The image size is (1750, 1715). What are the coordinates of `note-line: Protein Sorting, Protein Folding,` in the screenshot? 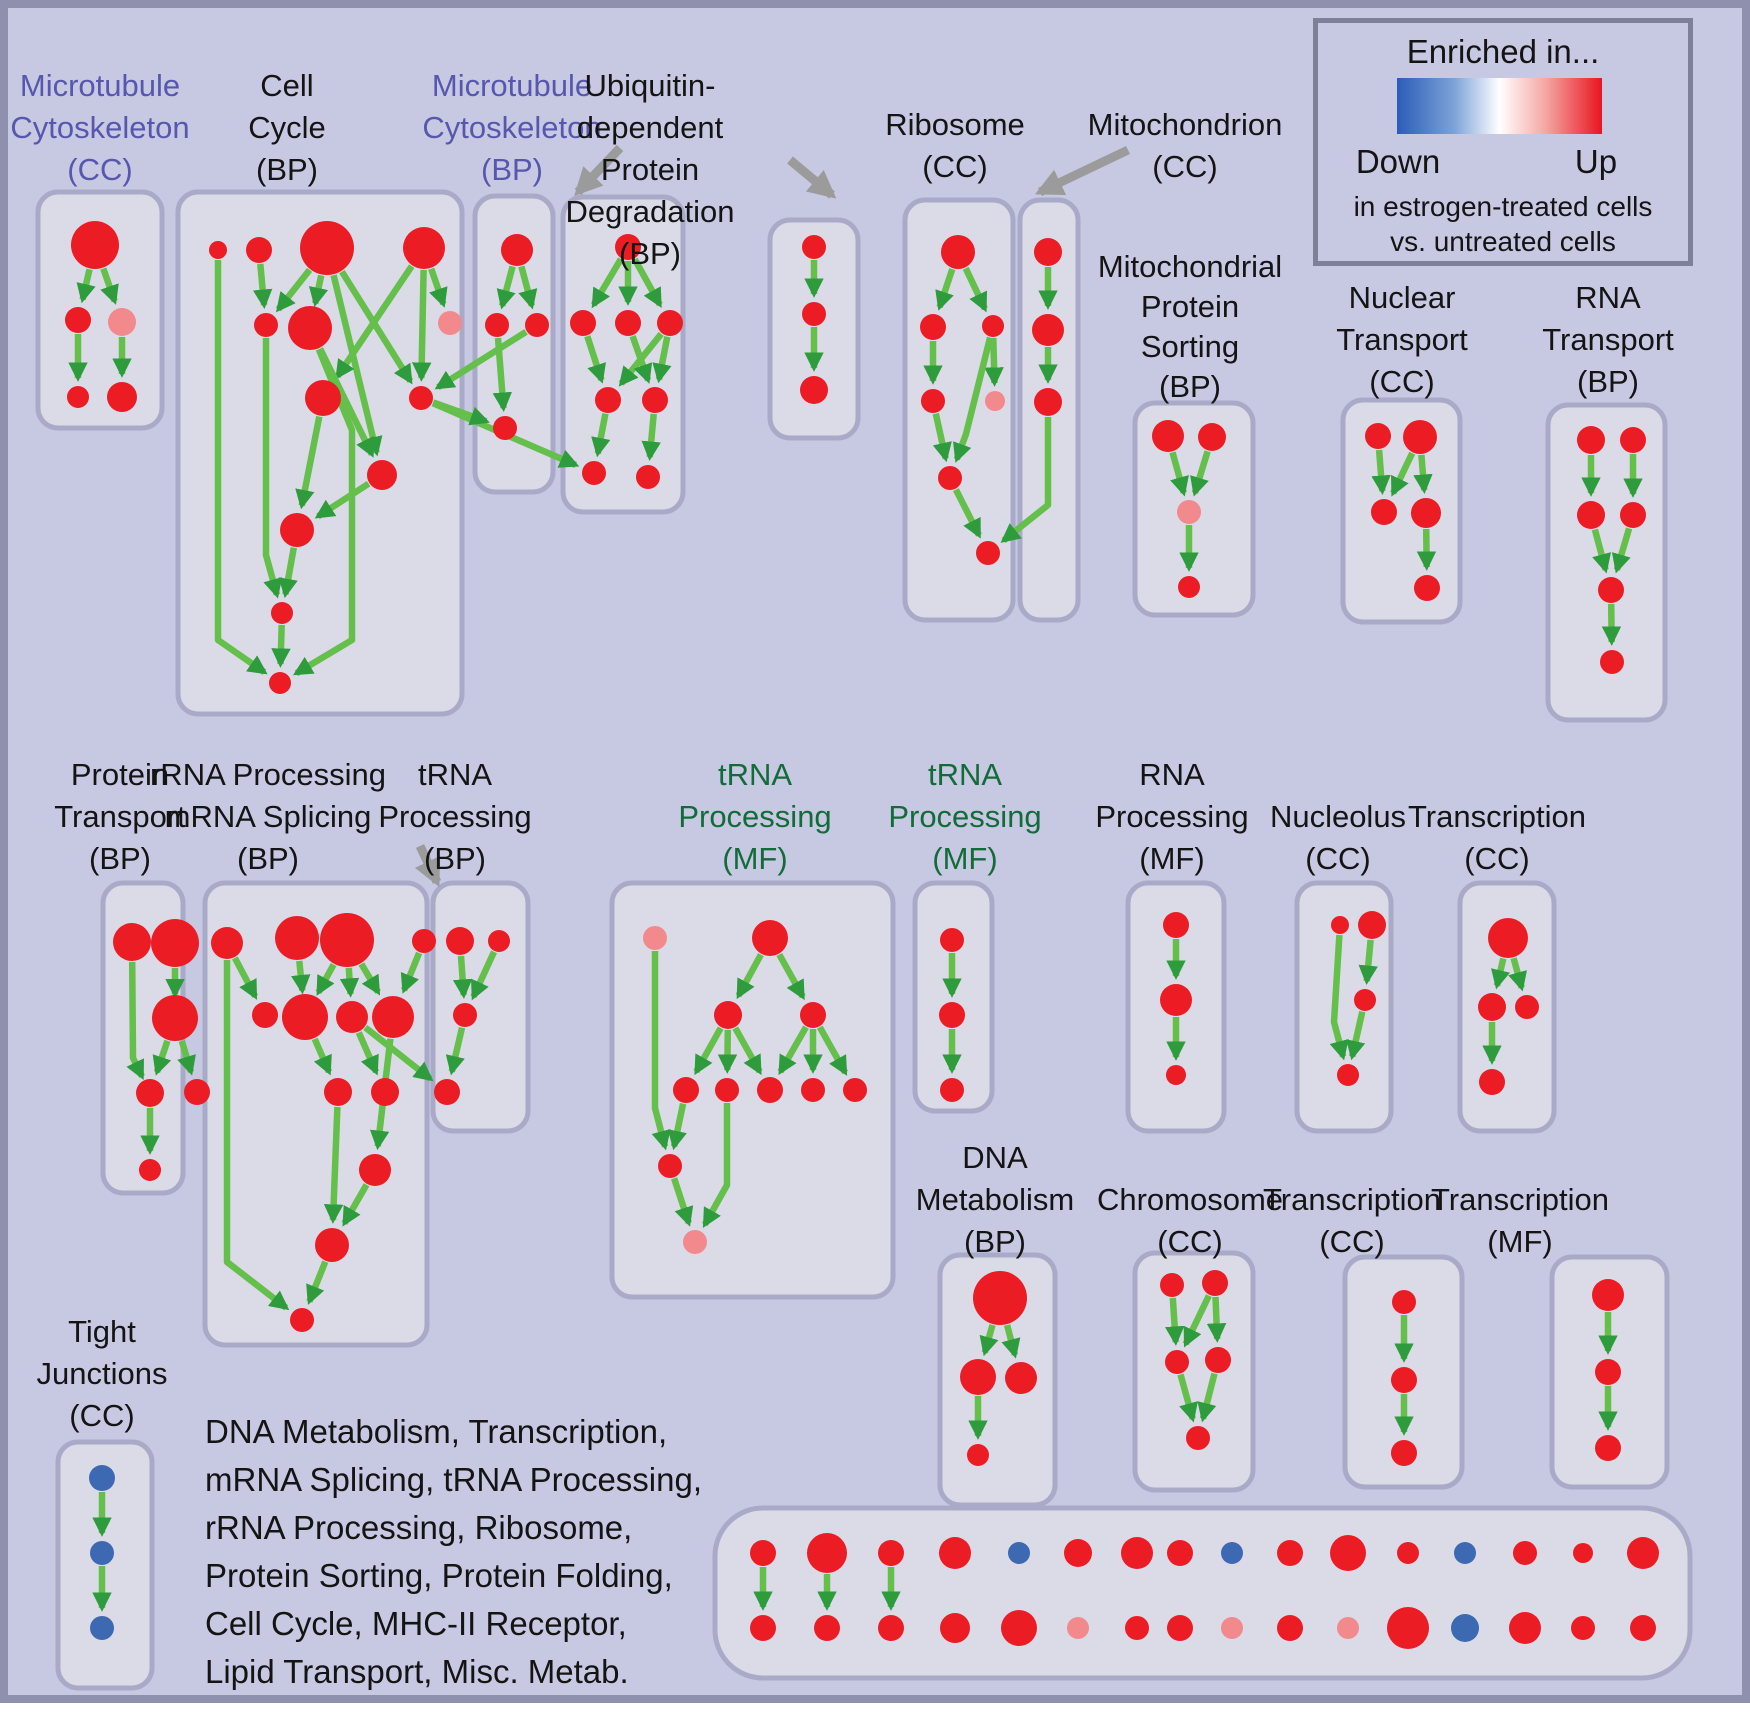 It's located at (439, 1575).